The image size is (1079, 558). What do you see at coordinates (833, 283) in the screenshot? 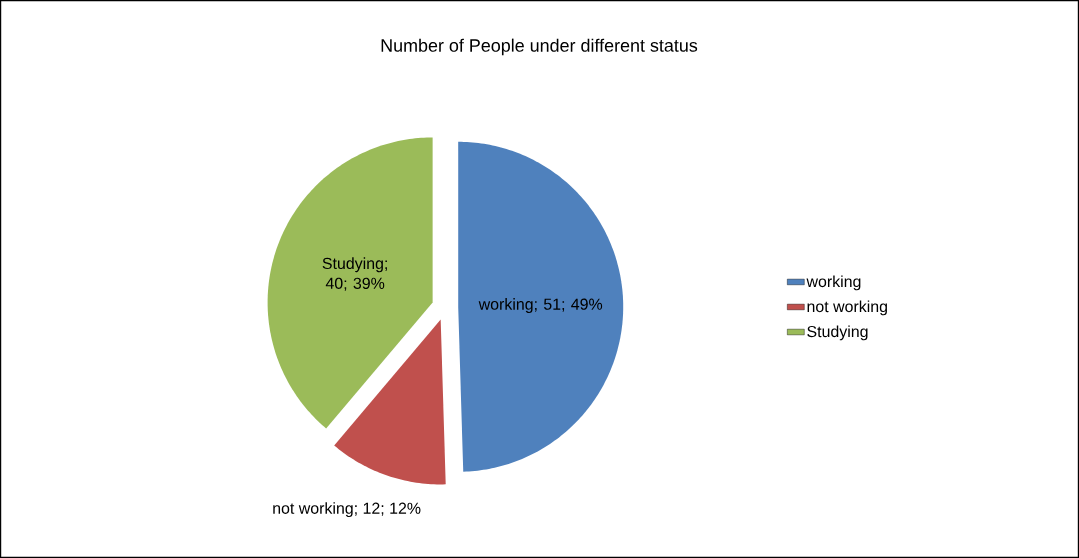
I see `legend-label: working` at bounding box center [833, 283].